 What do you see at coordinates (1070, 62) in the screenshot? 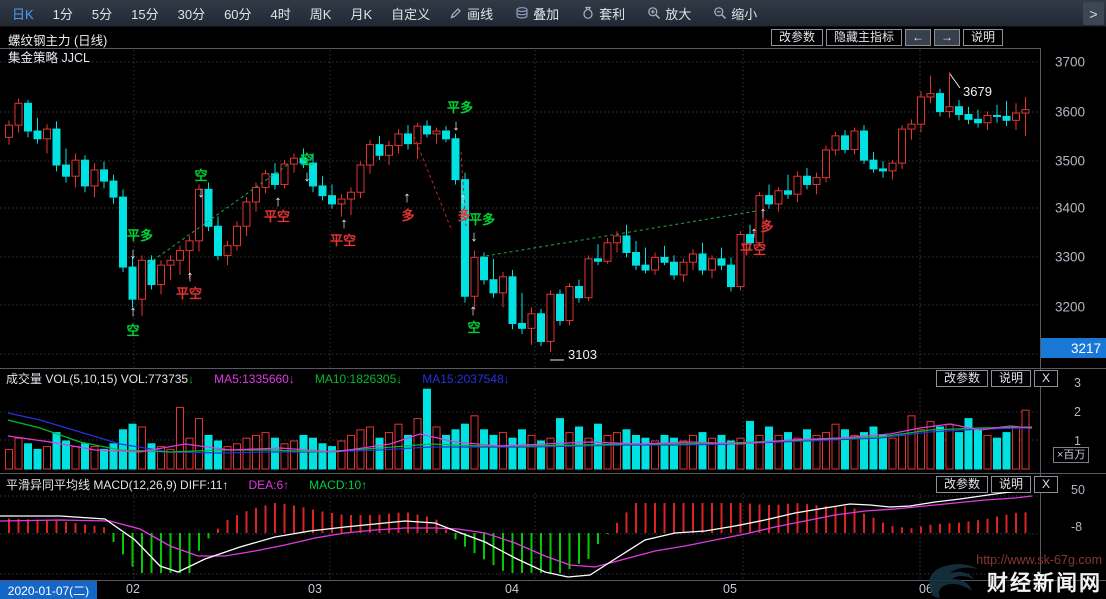
I see `price-label-3700: 3700` at bounding box center [1070, 62].